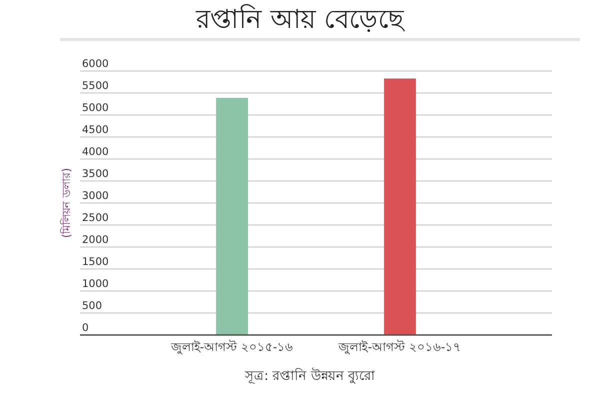 Image resolution: width=600 pixels, height=400 pixels. I want to click on y-tick-label: 4000, so click(95, 152).